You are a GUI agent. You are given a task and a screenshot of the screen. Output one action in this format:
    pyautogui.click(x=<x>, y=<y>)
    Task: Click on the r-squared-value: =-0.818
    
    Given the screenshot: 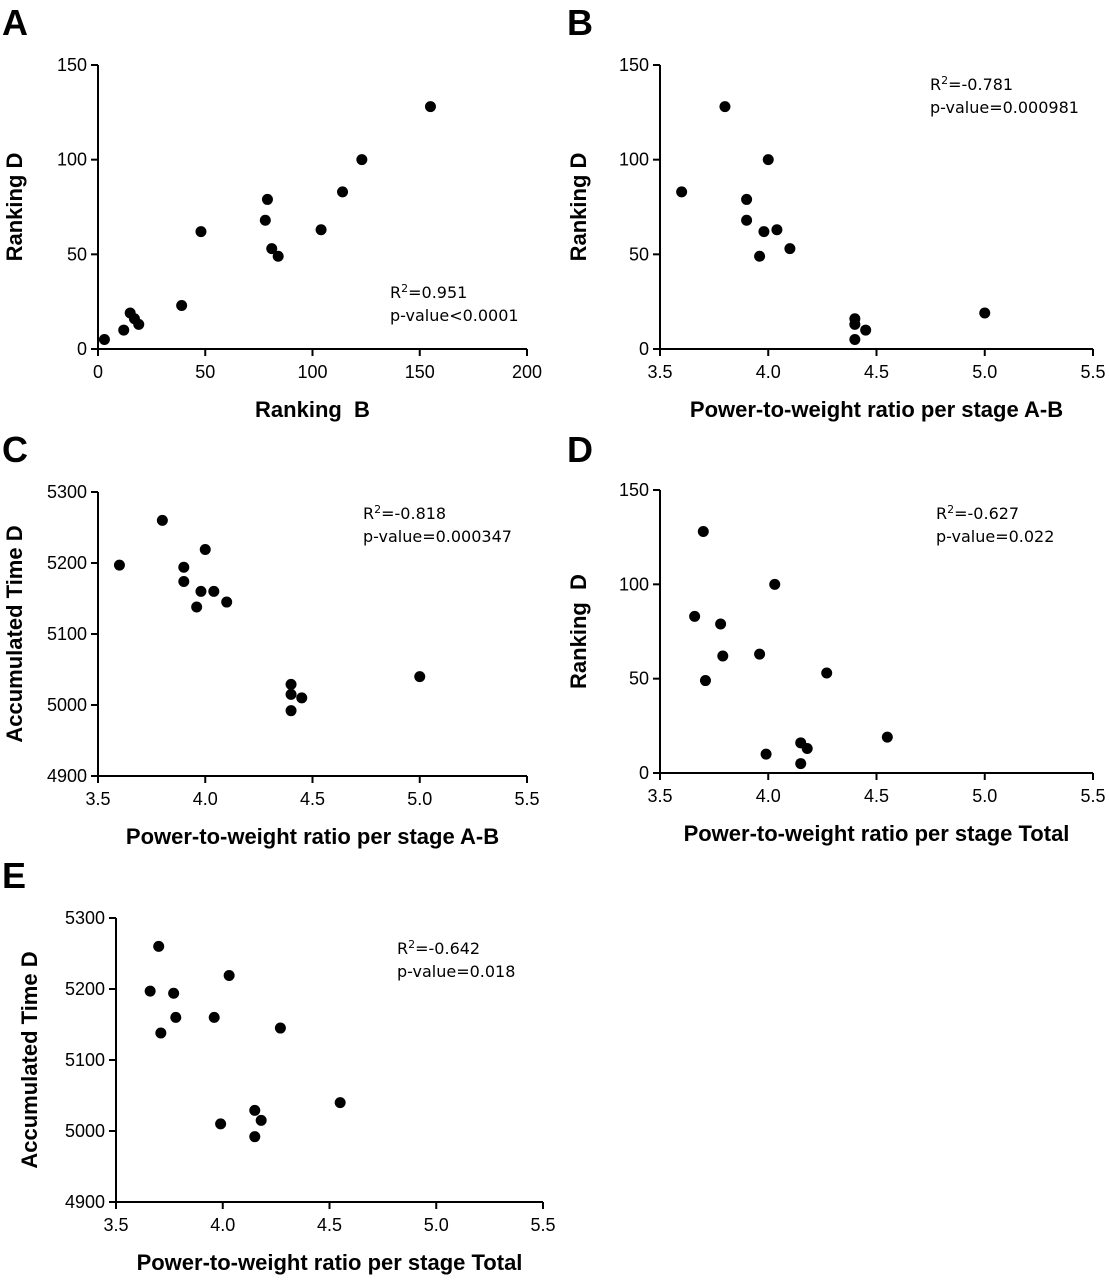 What is the action you would take?
    pyautogui.click(x=413, y=513)
    